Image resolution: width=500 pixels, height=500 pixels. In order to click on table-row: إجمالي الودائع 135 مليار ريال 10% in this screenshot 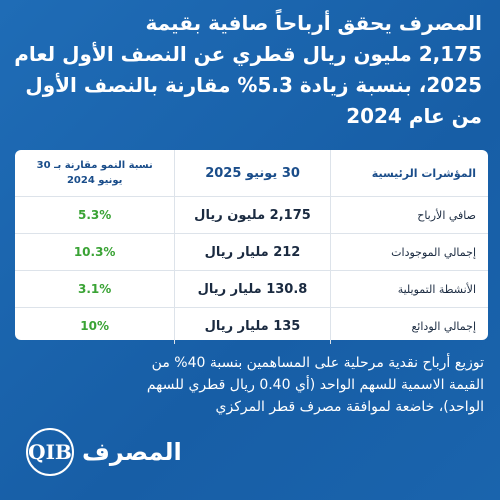, I will do `click(251, 325)`.